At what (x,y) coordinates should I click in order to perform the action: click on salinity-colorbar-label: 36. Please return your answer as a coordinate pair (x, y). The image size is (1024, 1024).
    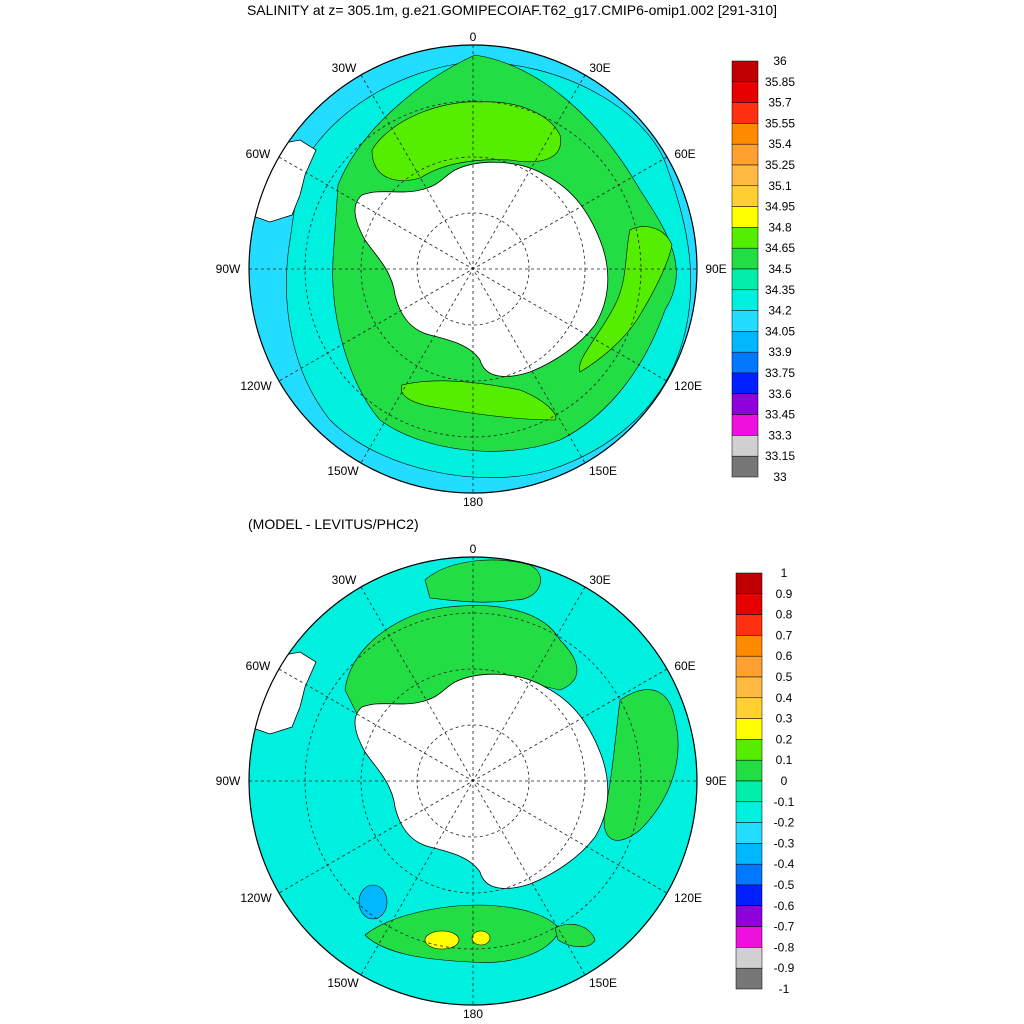
    Looking at the image, I should click on (780, 61).